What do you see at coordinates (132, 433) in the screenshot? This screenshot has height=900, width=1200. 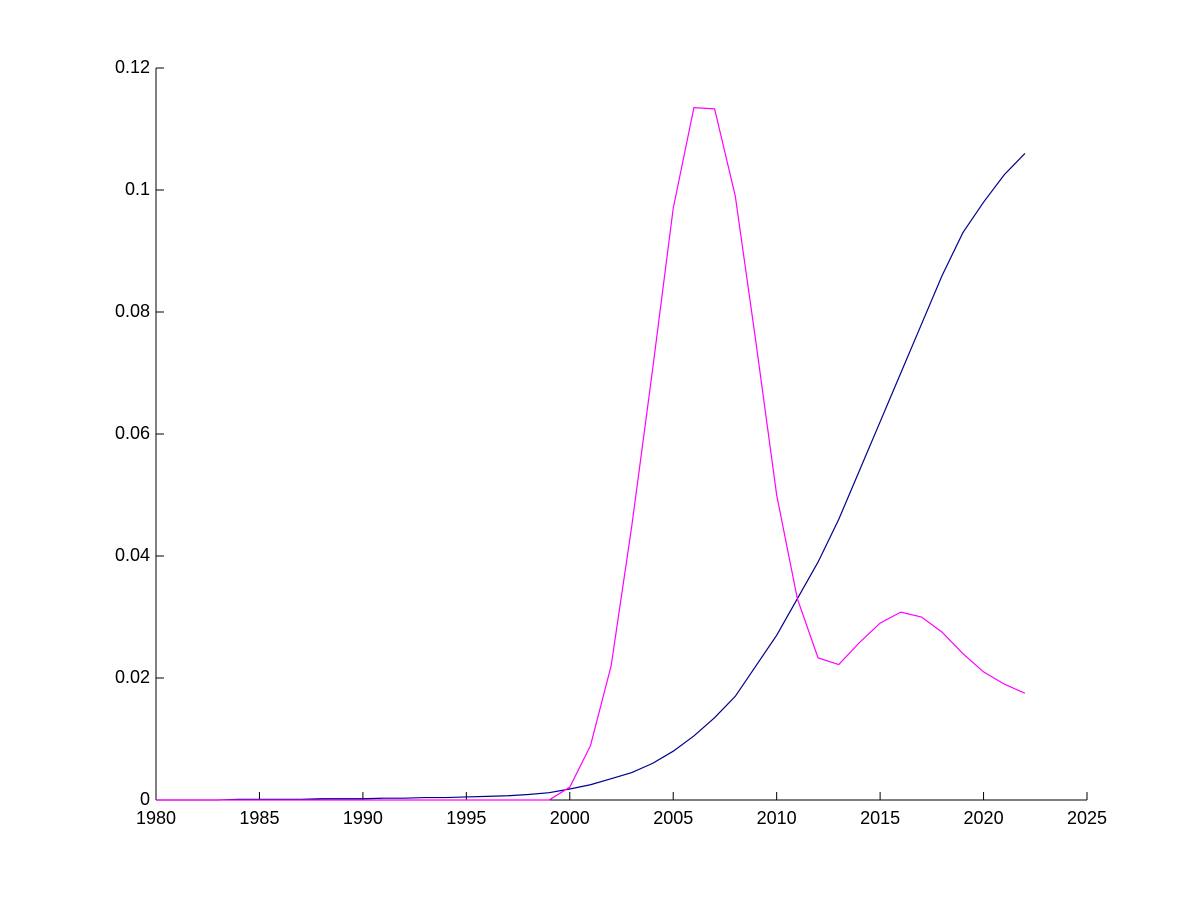 I see `y-tick-label: 0.06` at bounding box center [132, 433].